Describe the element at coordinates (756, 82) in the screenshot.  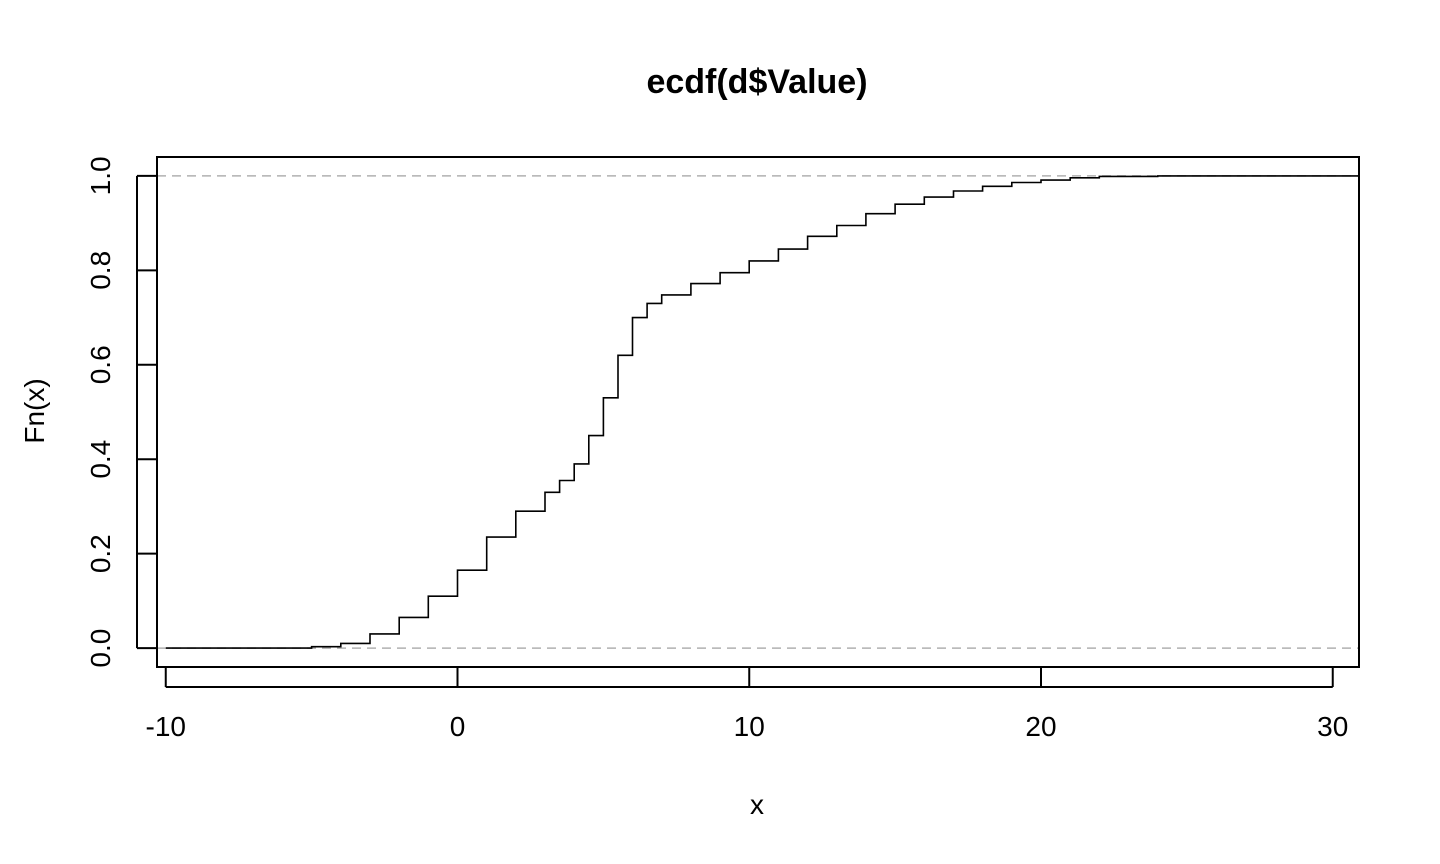
I see `chart-title: ecdf(d$Value)` at that location.